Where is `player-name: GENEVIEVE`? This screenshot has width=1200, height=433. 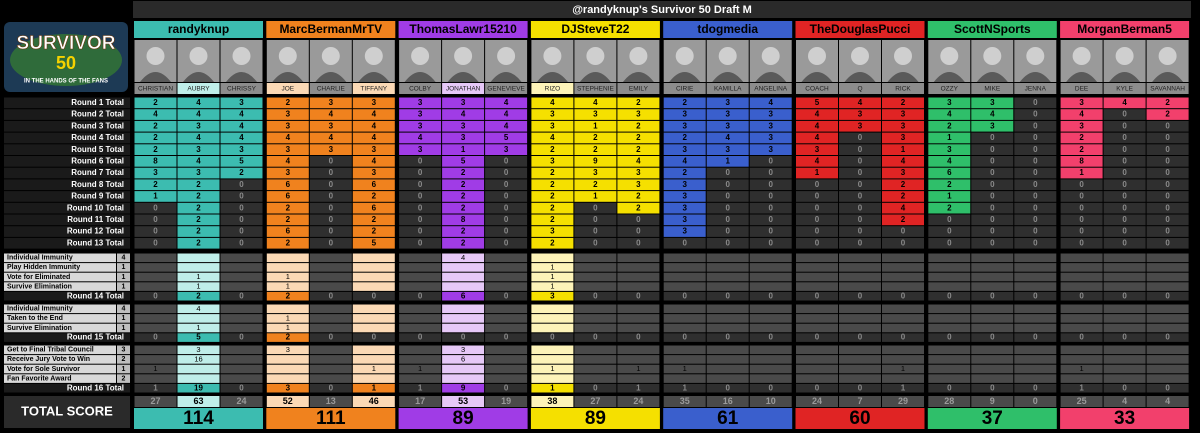
player-name: GENEVIEVE is located at coordinates (506, 89).